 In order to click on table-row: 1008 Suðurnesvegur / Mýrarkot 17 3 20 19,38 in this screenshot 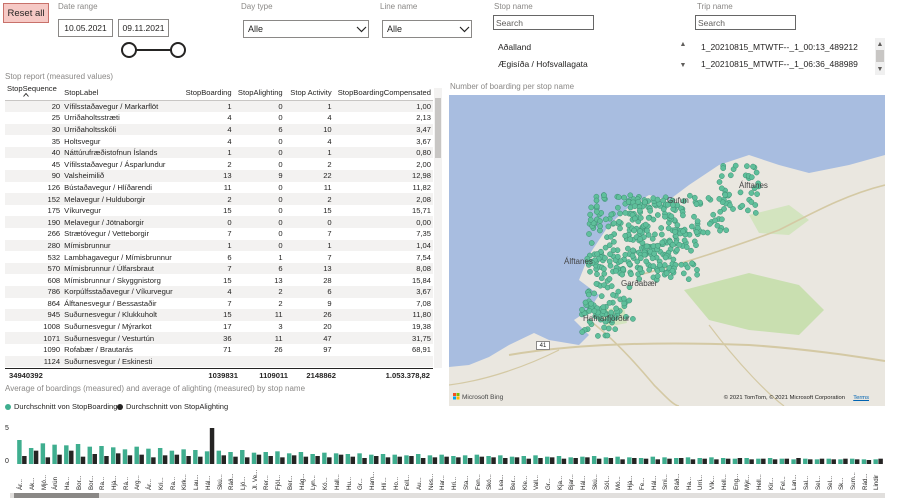, I will do `click(219, 327)`.